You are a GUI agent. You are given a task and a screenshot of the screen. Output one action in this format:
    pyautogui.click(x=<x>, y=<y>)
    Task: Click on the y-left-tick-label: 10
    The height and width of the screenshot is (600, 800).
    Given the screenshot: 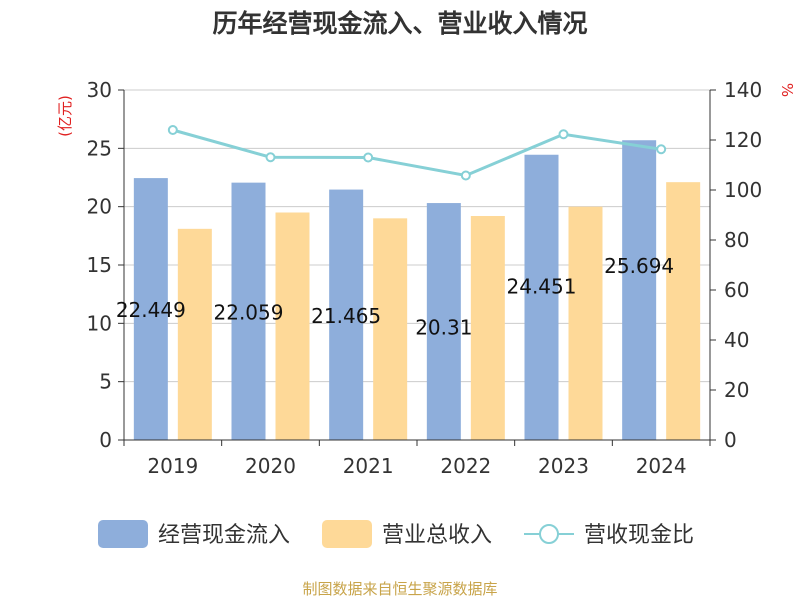 What is the action you would take?
    pyautogui.click(x=99, y=323)
    